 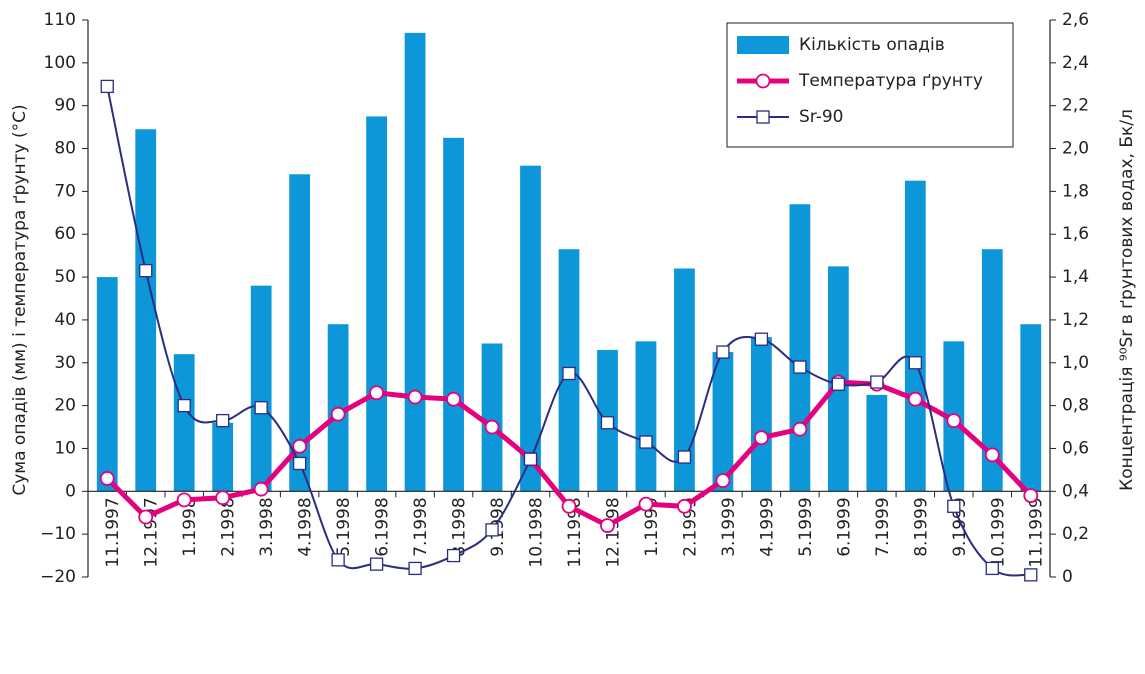 I want to click on x-tick-label: 7.1998, so click(x=421, y=526).